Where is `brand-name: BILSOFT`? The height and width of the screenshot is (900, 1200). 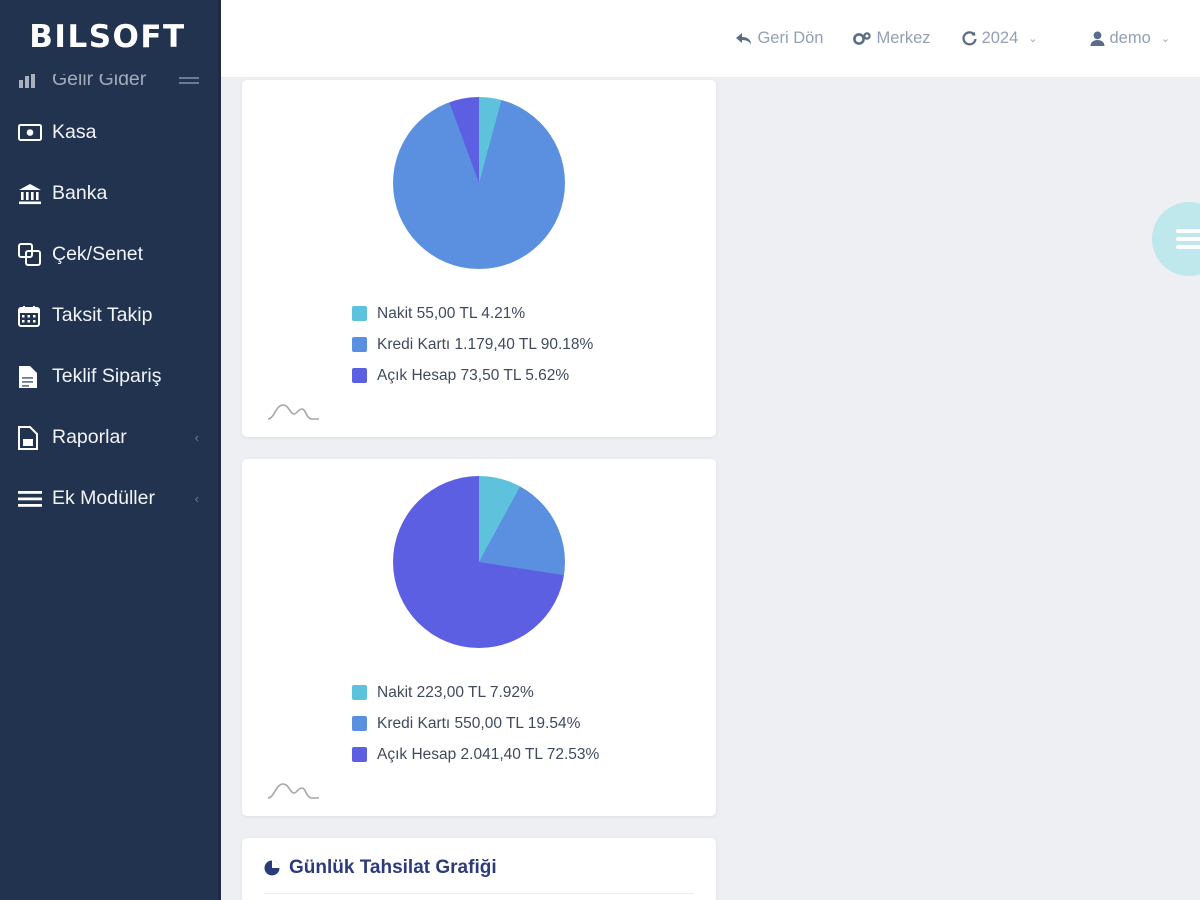
brand-name: BILSOFT is located at coordinates (107, 37).